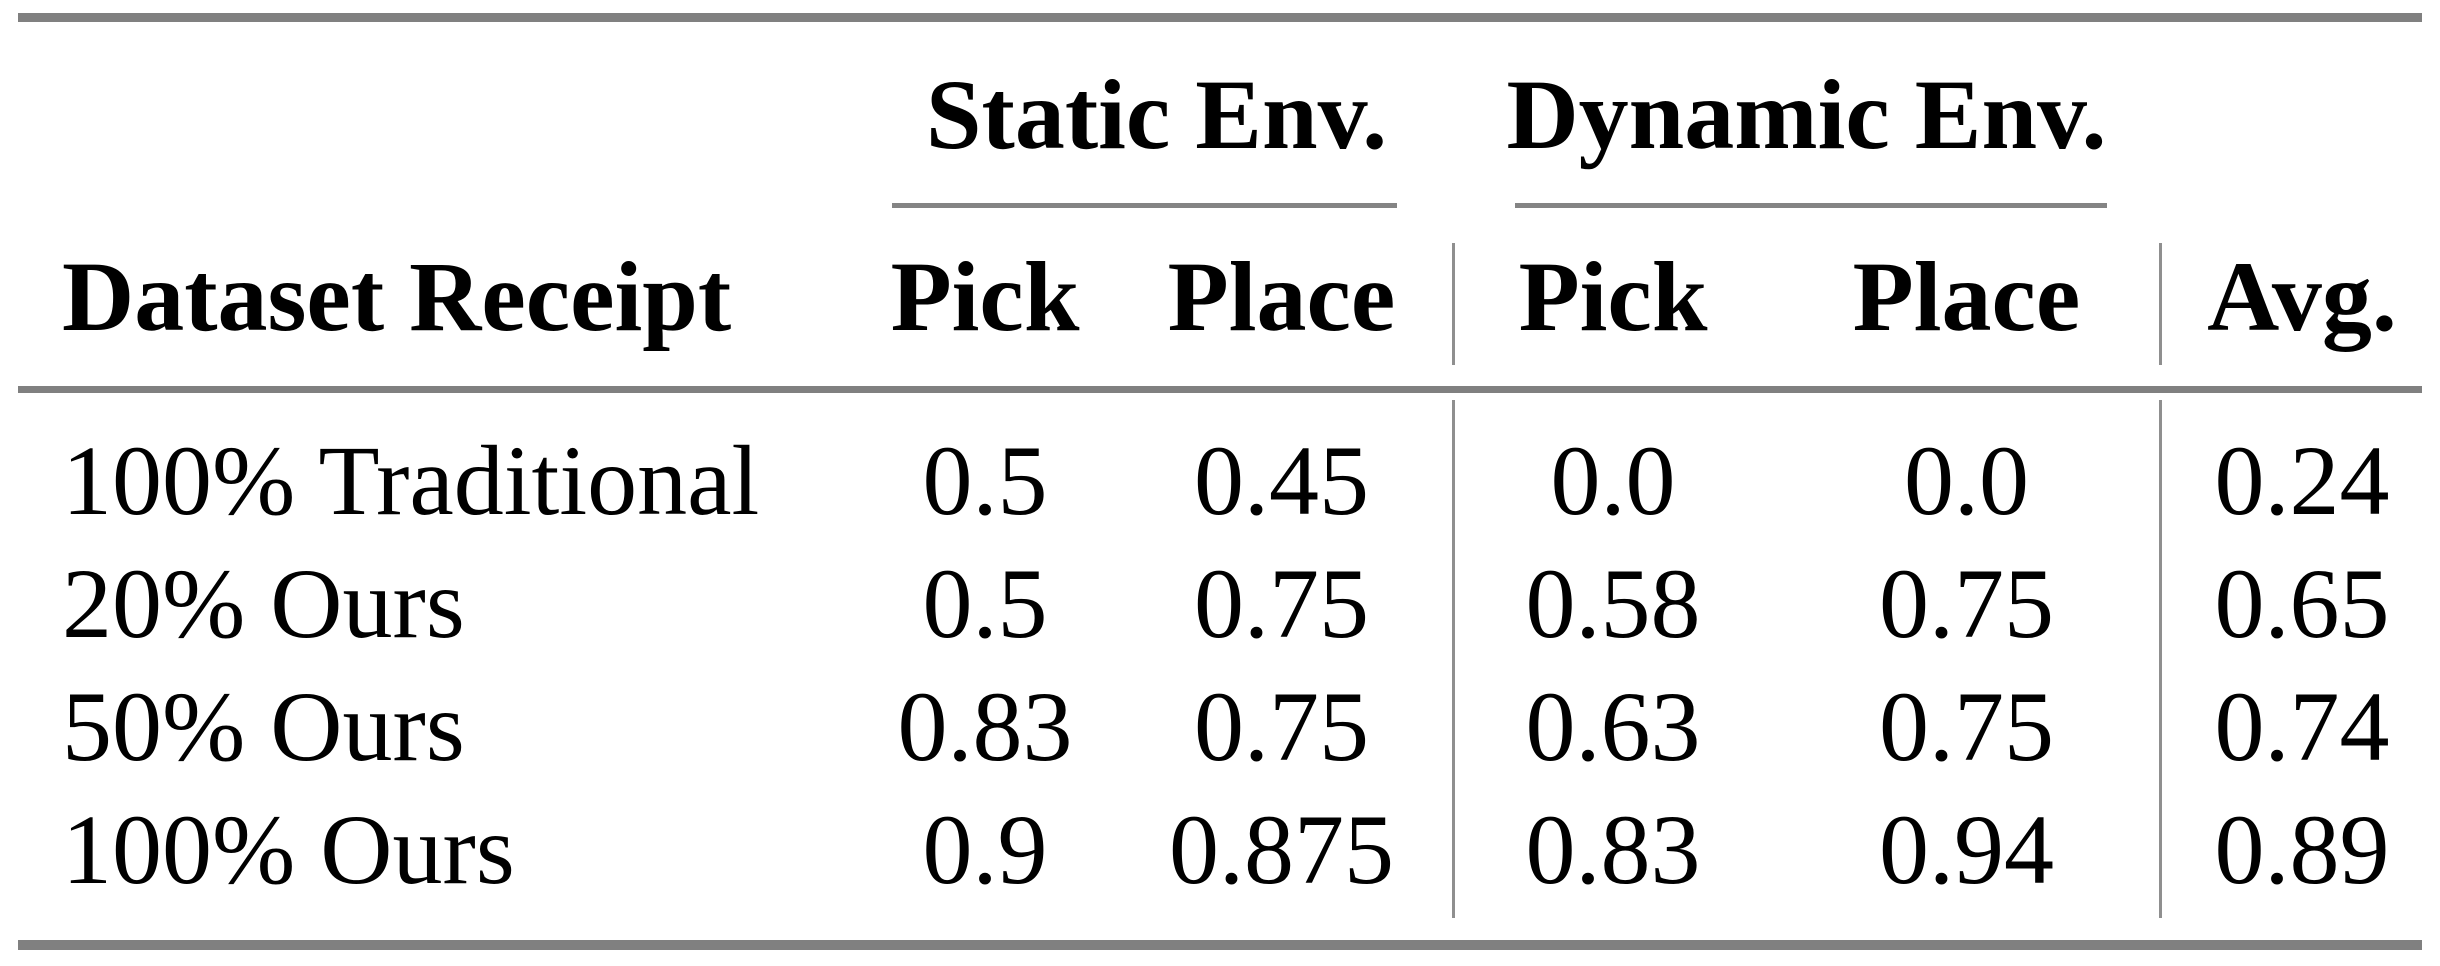 The image size is (2440, 966). I want to click on table-top-rule, so click(1220, 17).